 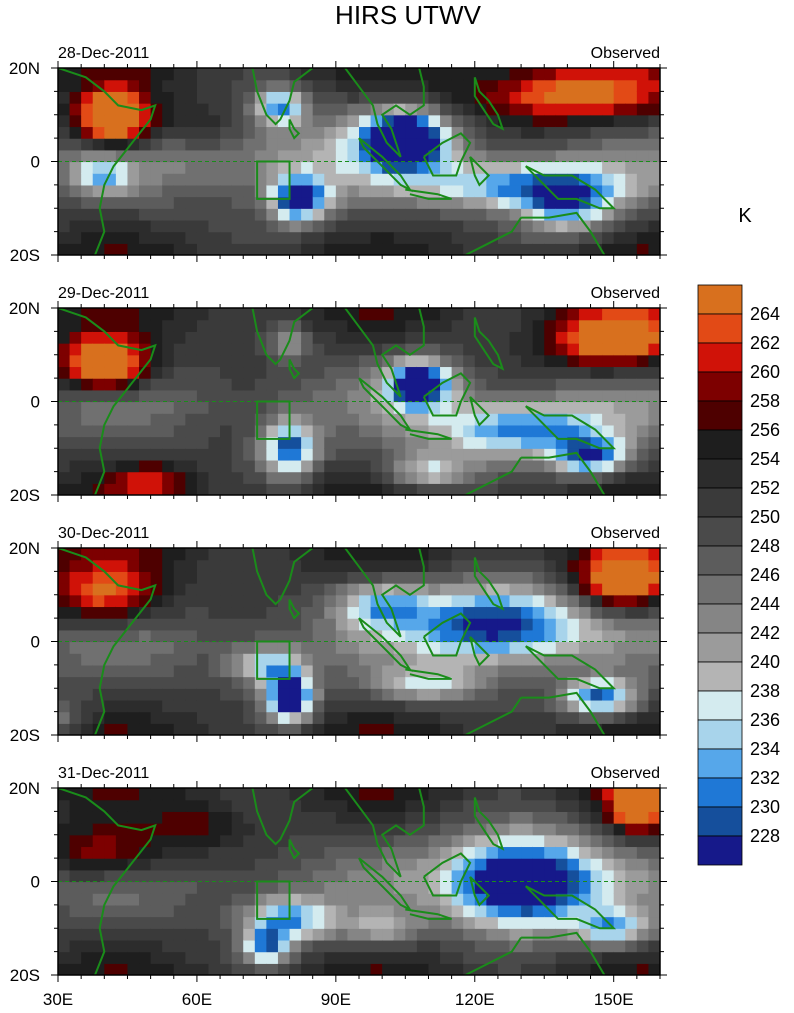 What do you see at coordinates (765, 749) in the screenshot?
I see `colorbar-label: 234` at bounding box center [765, 749].